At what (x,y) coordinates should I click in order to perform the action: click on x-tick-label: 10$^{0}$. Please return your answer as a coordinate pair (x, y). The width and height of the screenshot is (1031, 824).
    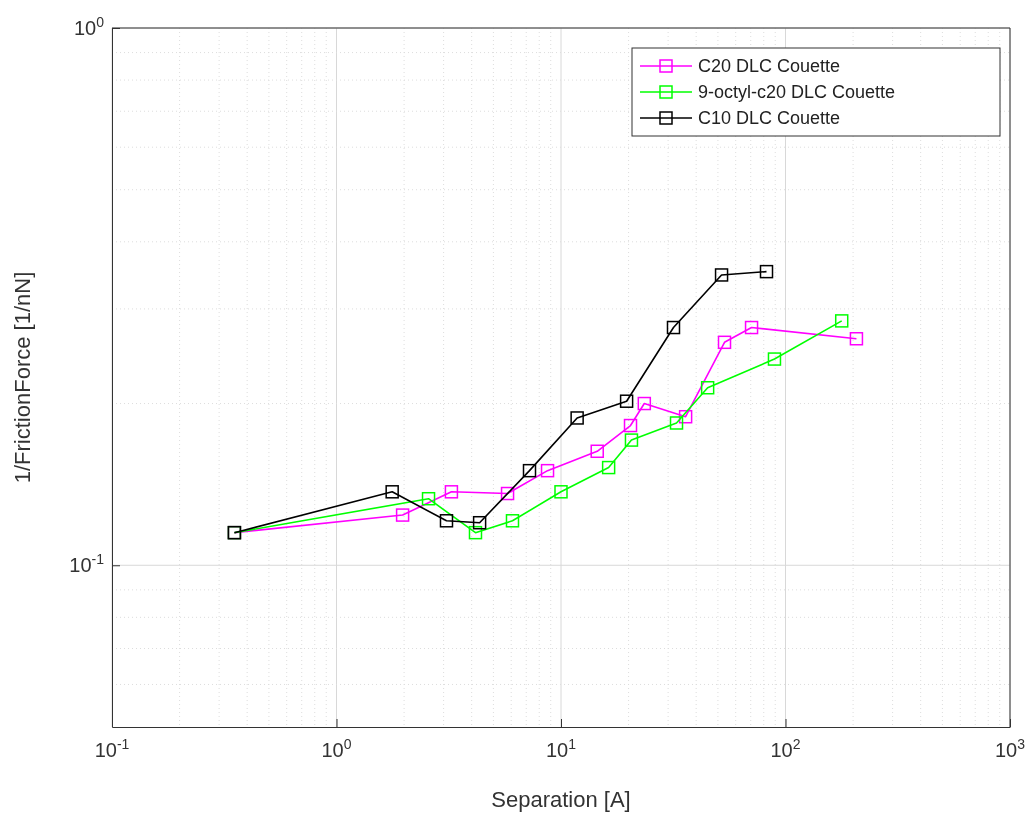
    Looking at the image, I should click on (336, 748).